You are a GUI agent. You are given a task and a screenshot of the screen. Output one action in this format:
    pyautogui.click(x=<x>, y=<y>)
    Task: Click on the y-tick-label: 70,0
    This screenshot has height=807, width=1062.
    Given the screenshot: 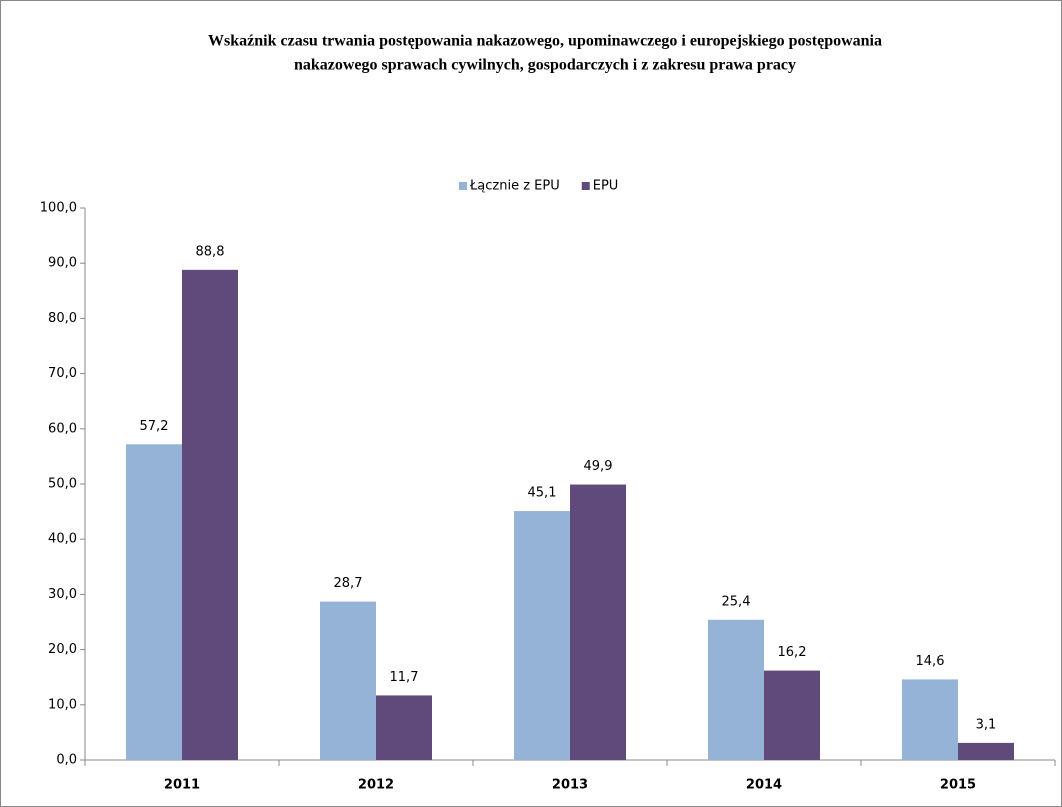 What is the action you would take?
    pyautogui.click(x=62, y=373)
    